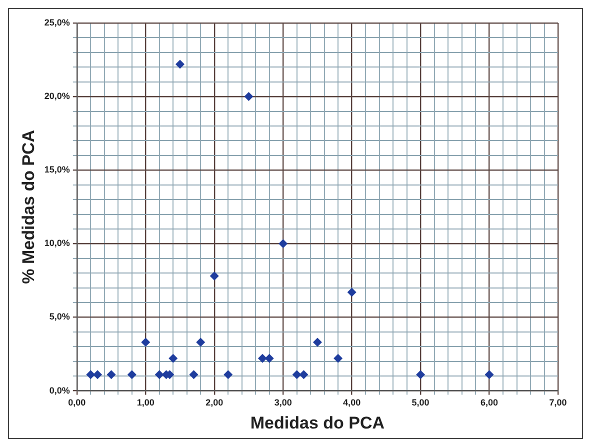 The image size is (591, 447). What do you see at coordinates (57, 22) in the screenshot?
I see `y-tick-label: 25,0%` at bounding box center [57, 22].